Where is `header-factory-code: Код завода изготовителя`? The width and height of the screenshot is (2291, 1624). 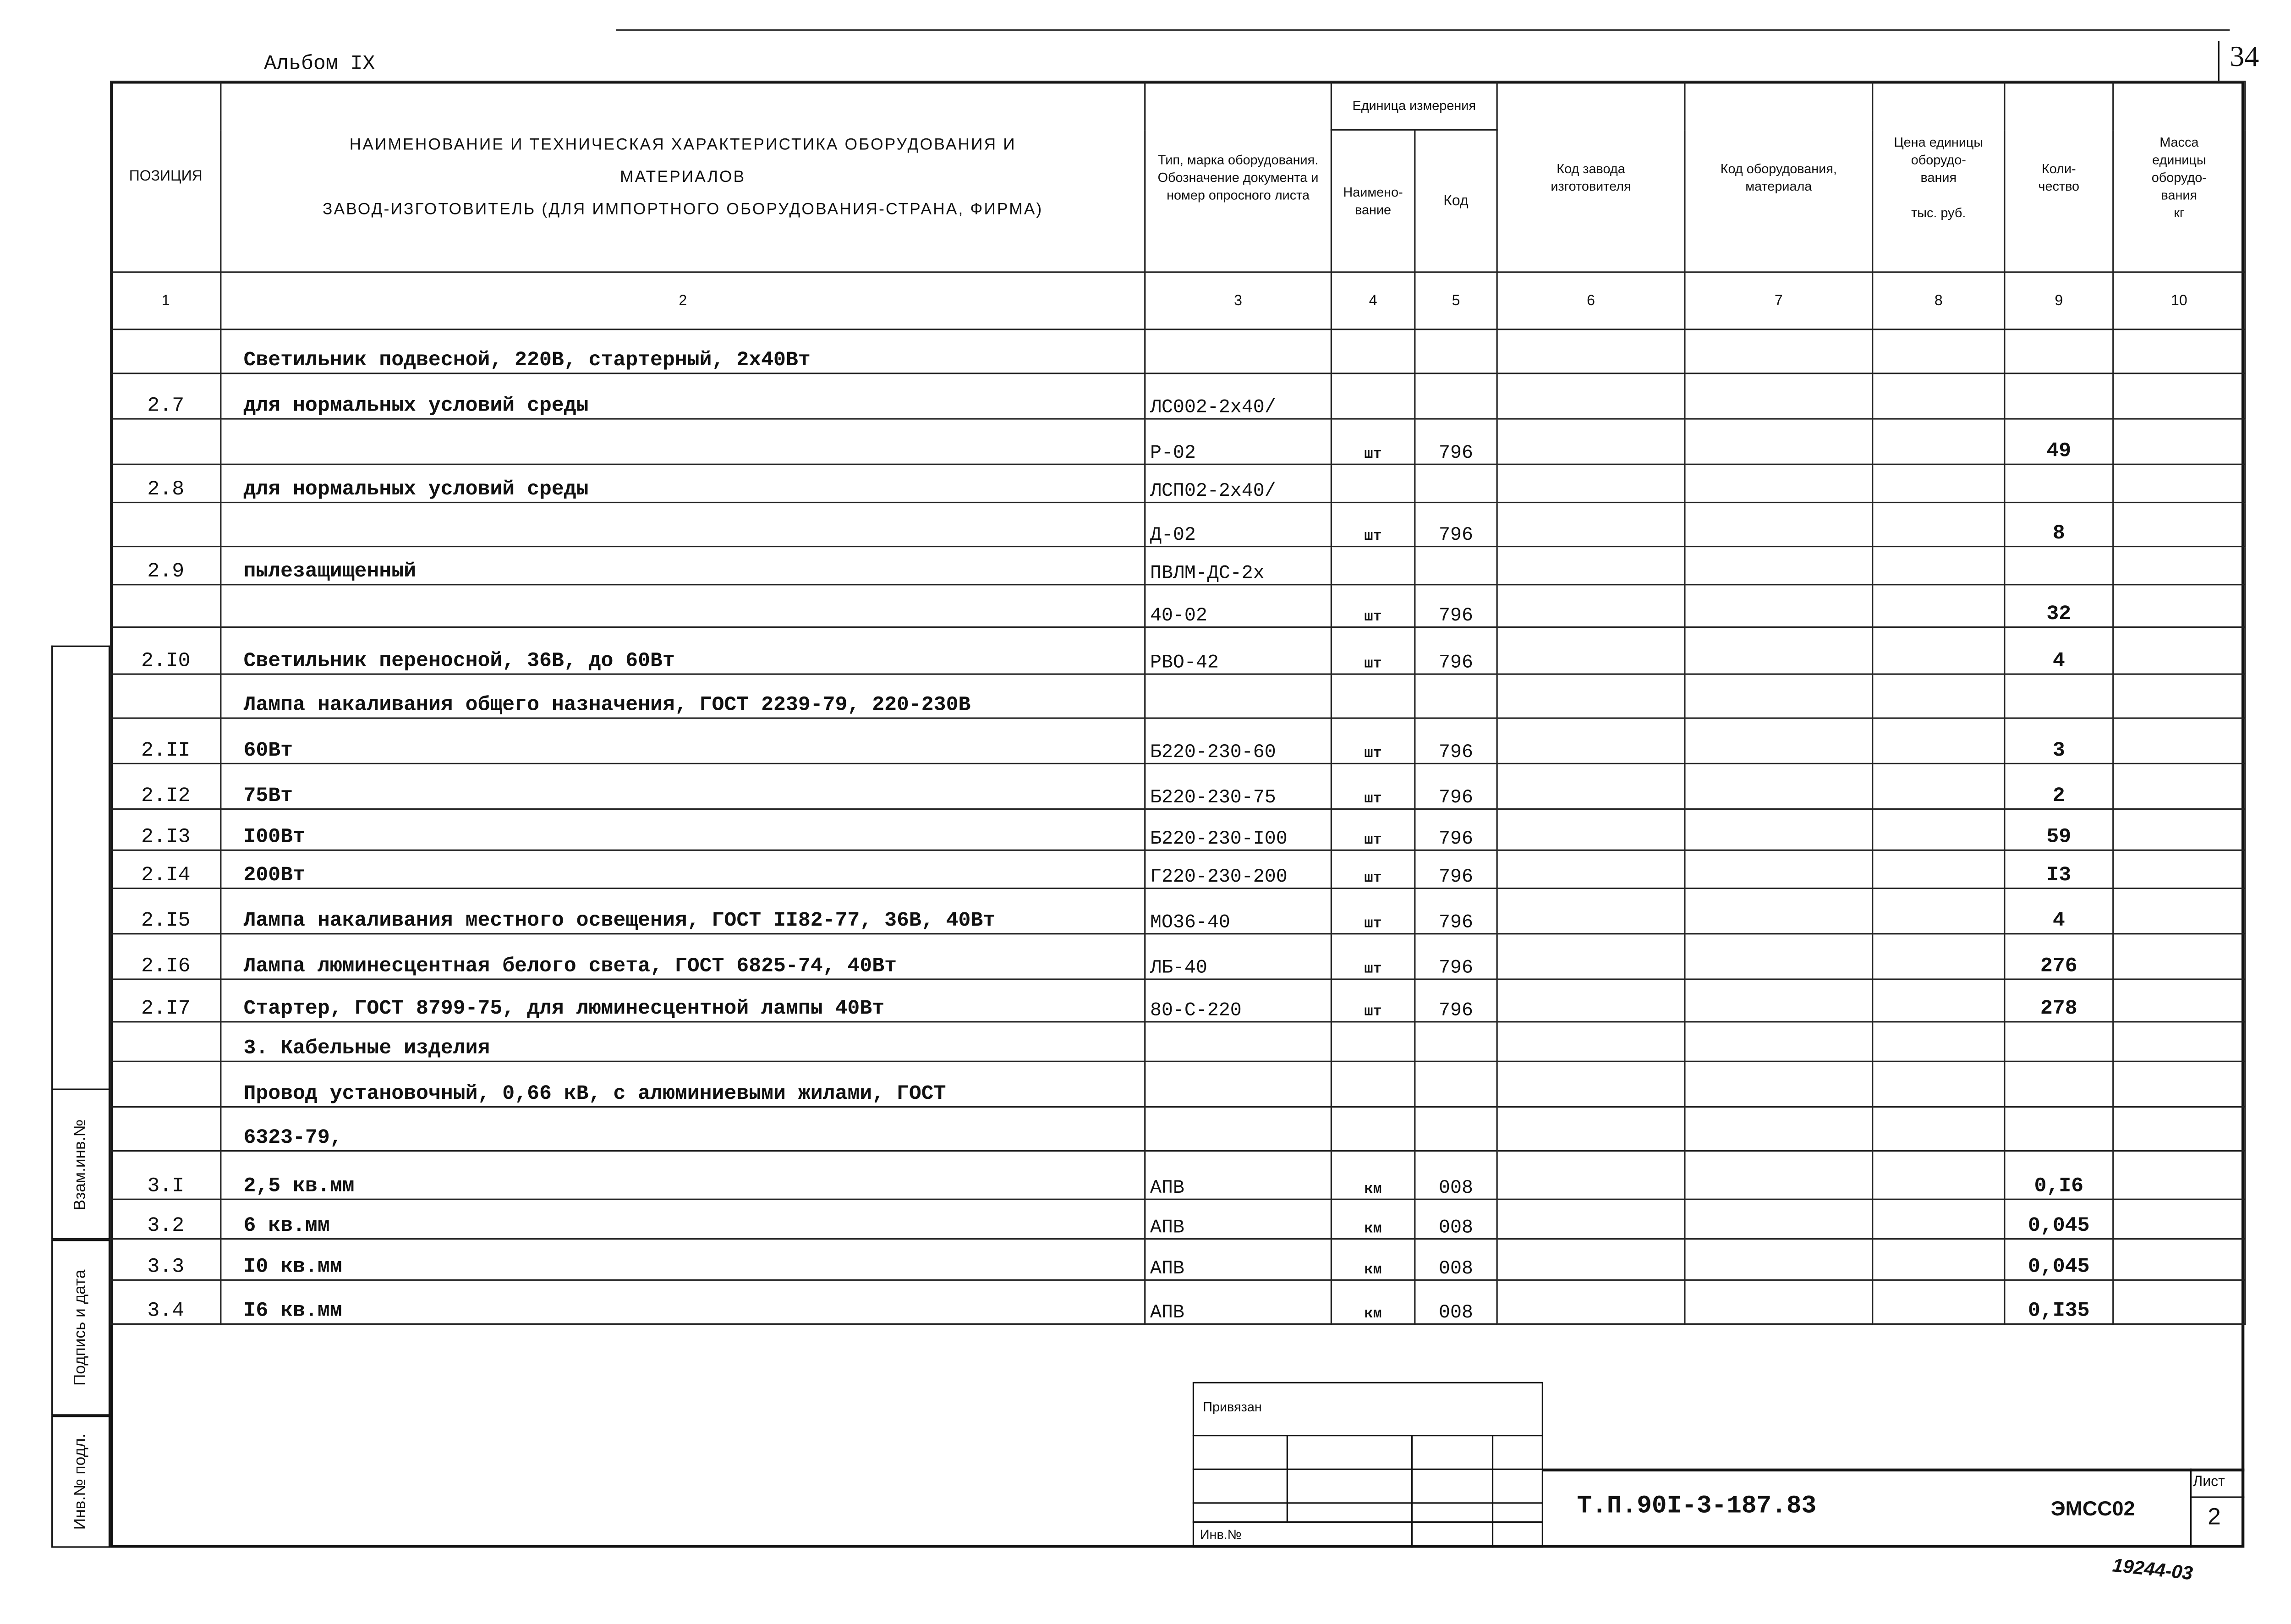
header-factory-code: Код завода изготовителя is located at coordinates (1591, 177).